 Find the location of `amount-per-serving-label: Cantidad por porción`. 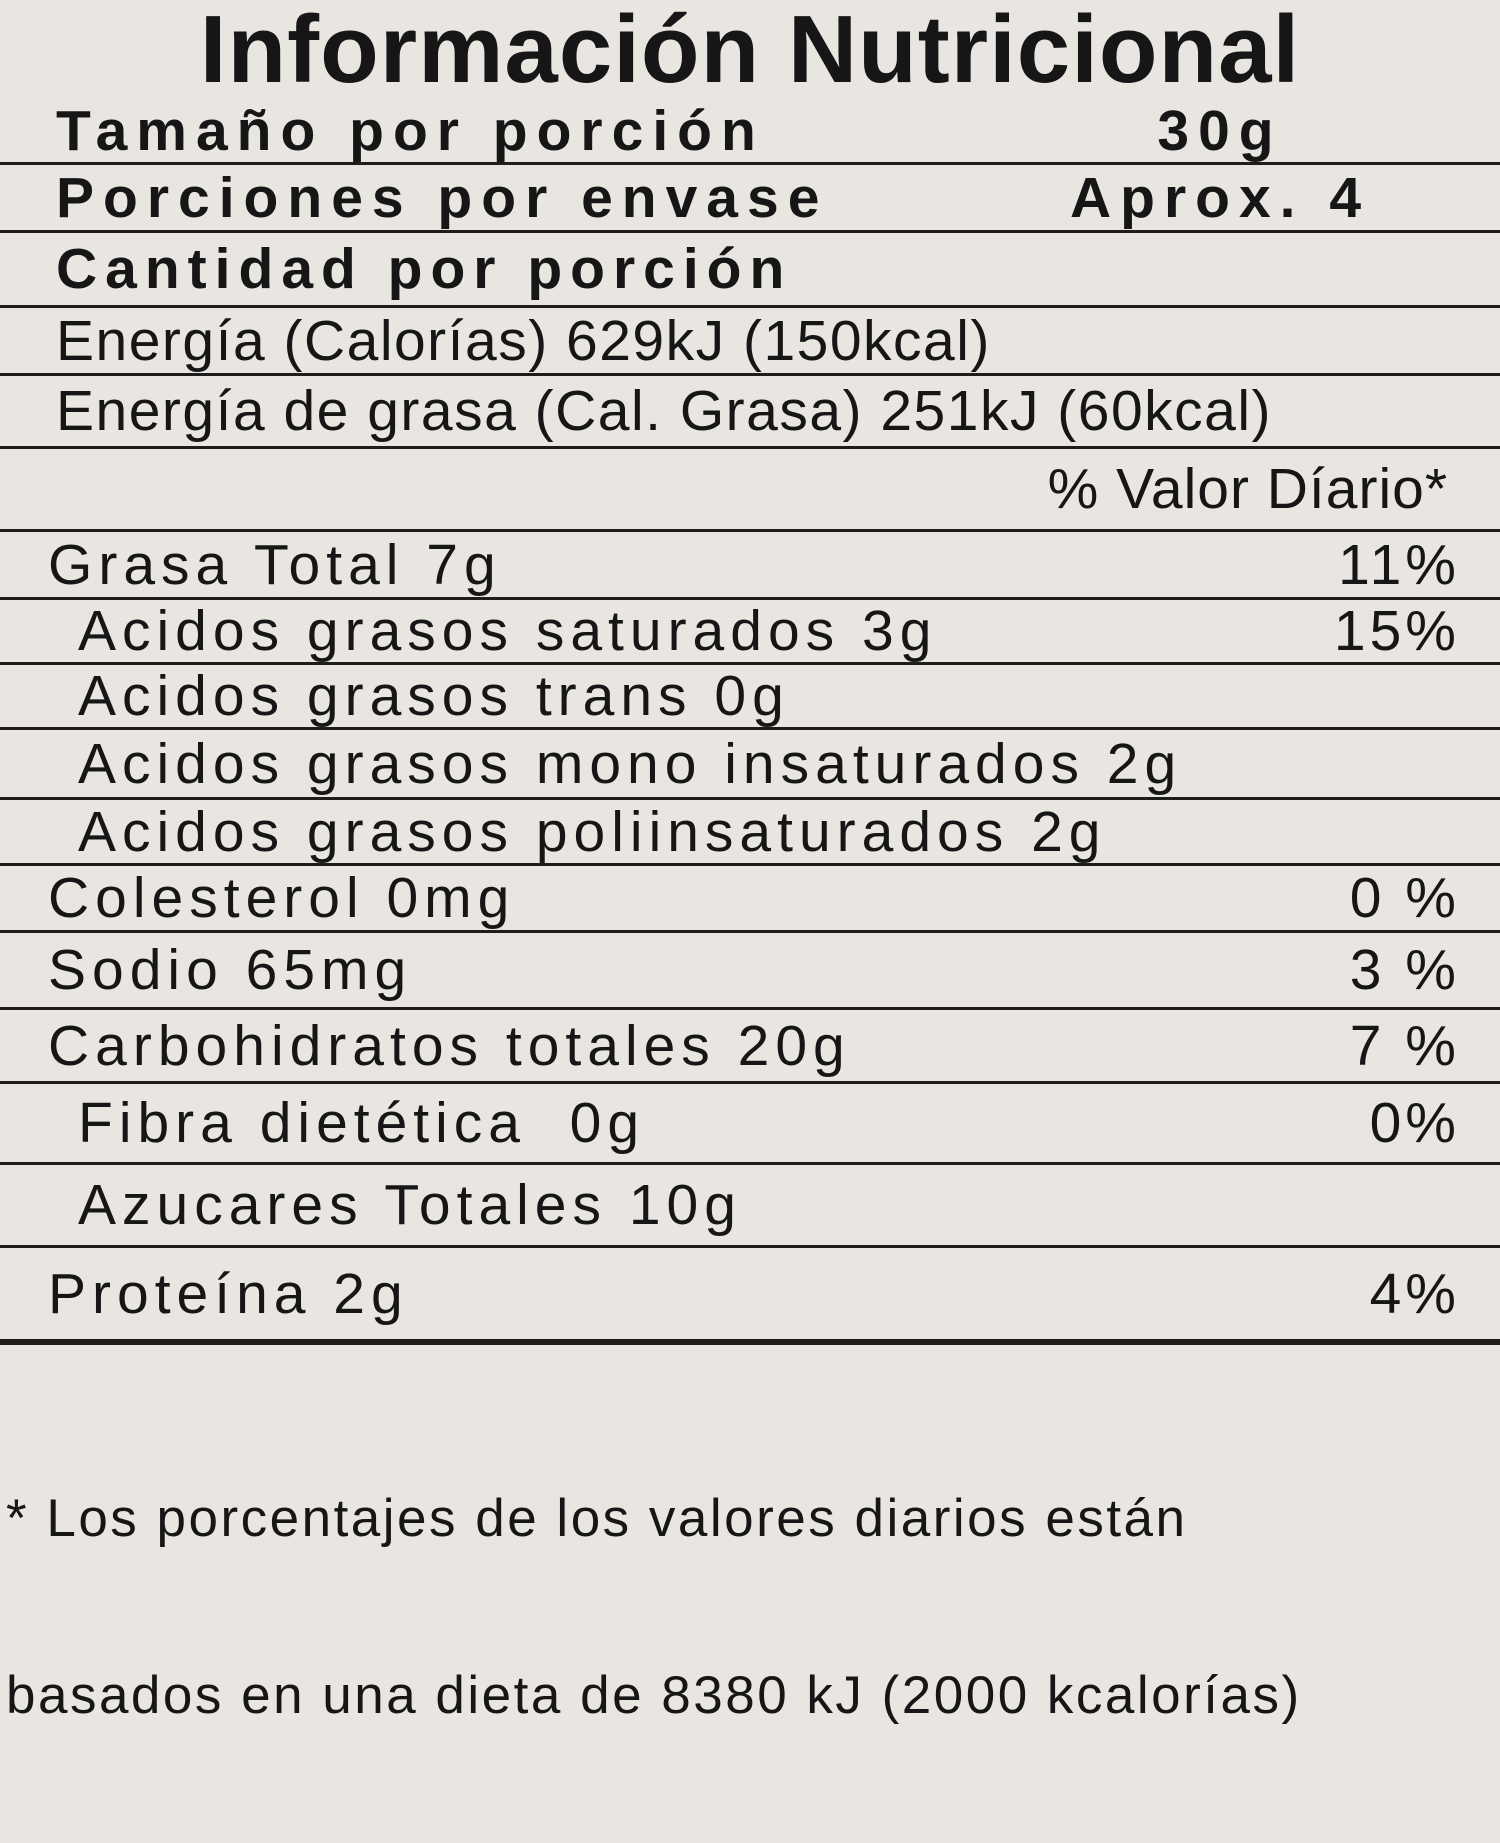

amount-per-serving-label: Cantidad por porción is located at coordinates (424, 269).